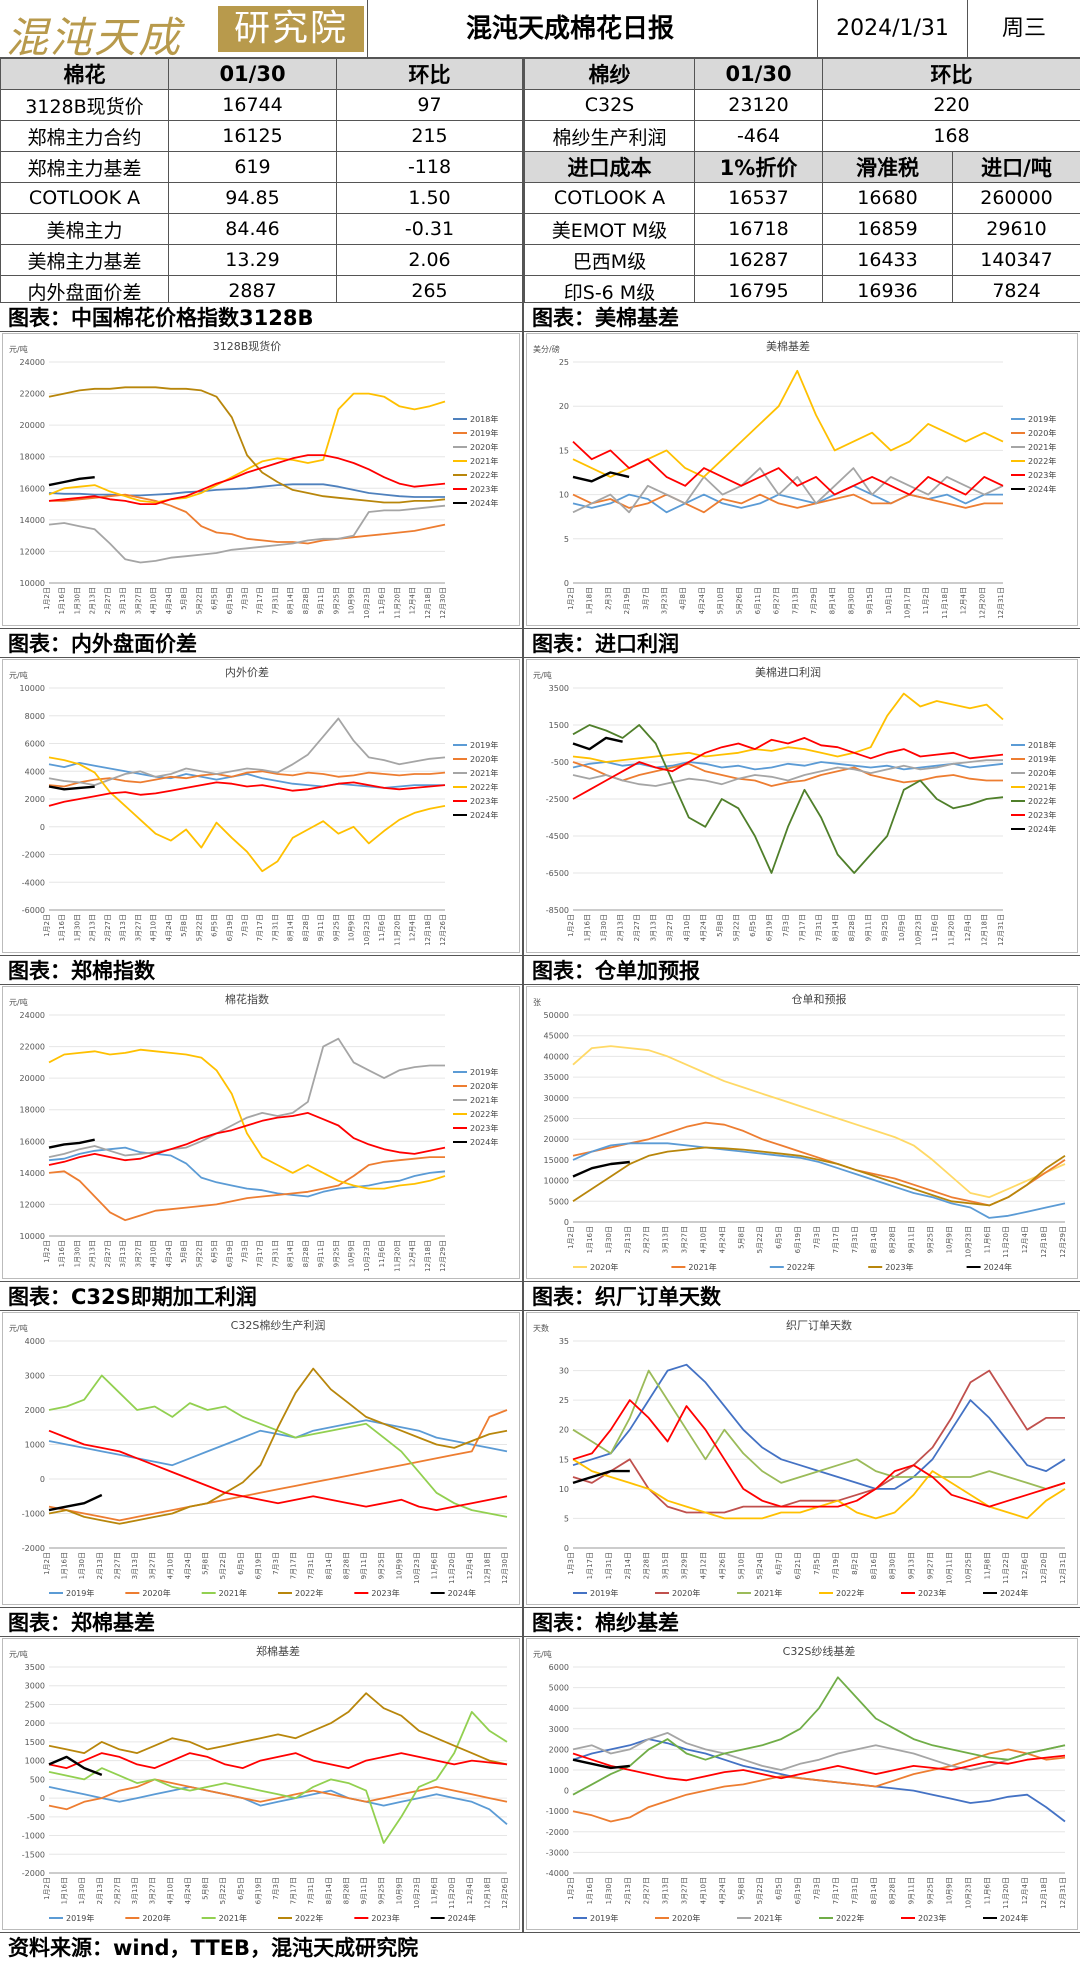  I want to click on x-tick-label: 8月16日, so click(874, 1565).